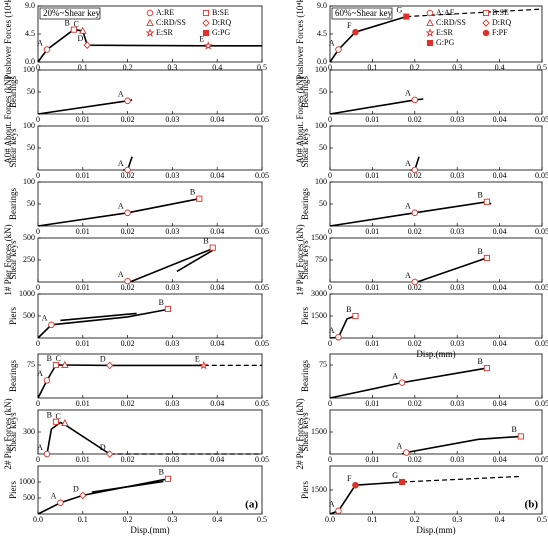 This screenshot has width=548, height=550. Describe the element at coordinates (70, 13) in the screenshot. I see `annotation-box` at that location.